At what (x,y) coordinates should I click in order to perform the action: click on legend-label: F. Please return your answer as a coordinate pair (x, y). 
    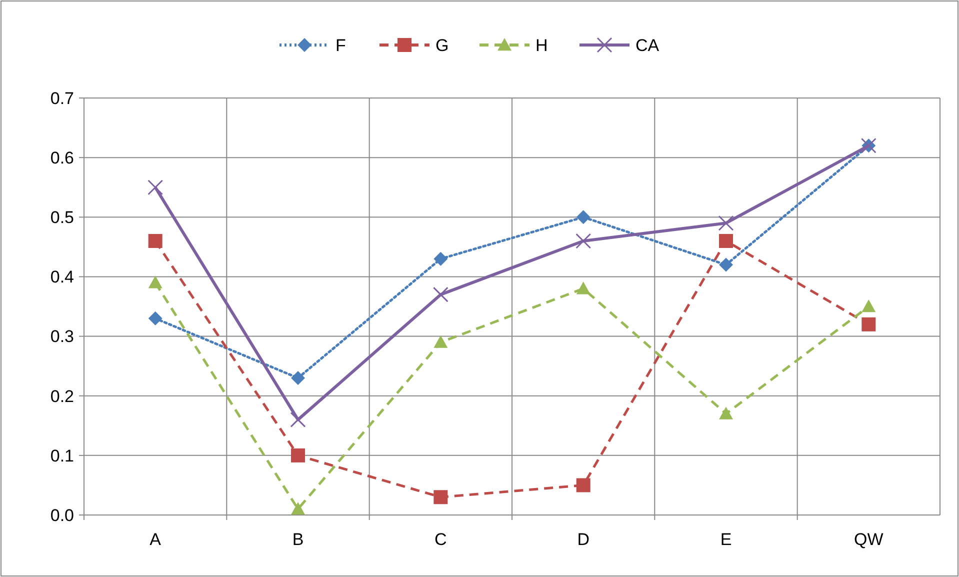
    Looking at the image, I should click on (341, 45).